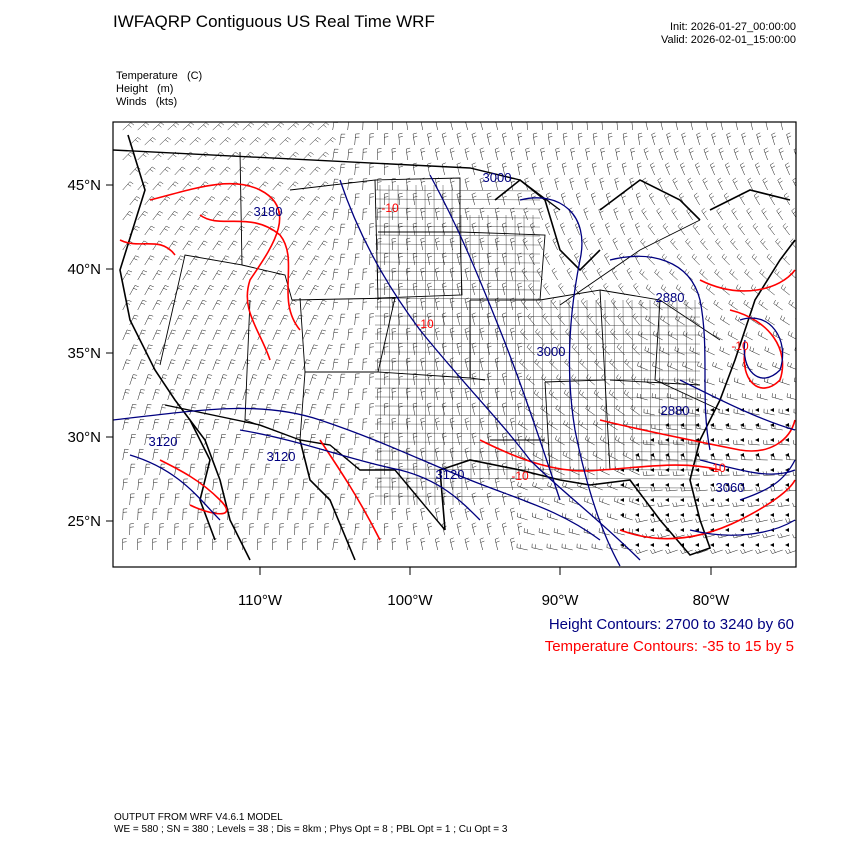 Image resolution: width=850 pixels, height=850 pixels. Describe the element at coordinates (274, 21) in the screenshot. I see `plot-title: IWFAQRP Contiguous US Real Time WRF` at that location.